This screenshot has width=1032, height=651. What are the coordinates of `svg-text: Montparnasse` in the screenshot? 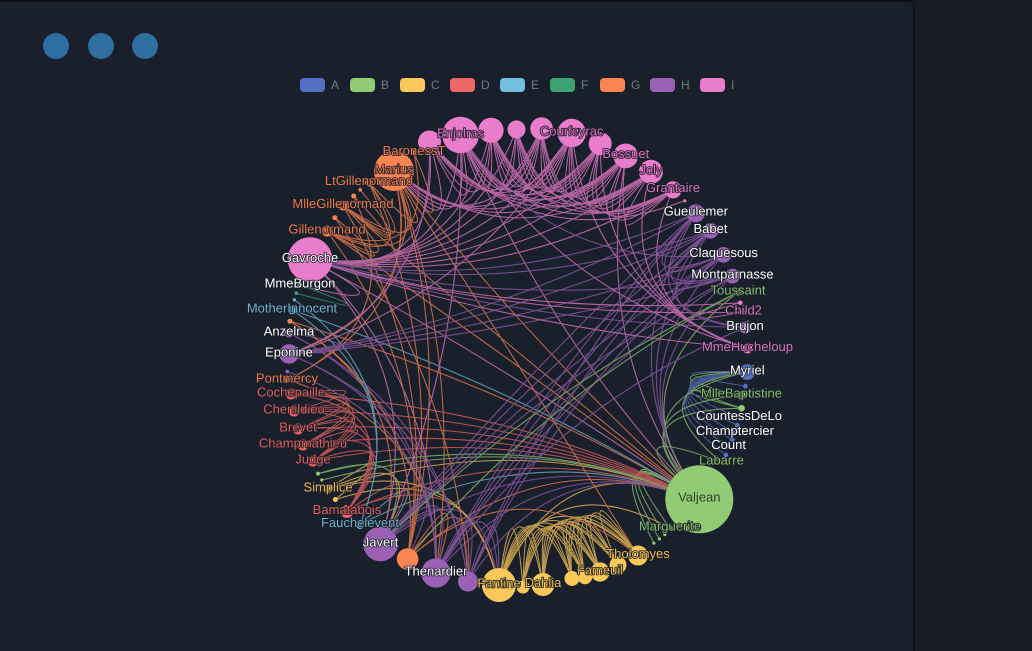 It's located at (732, 273).